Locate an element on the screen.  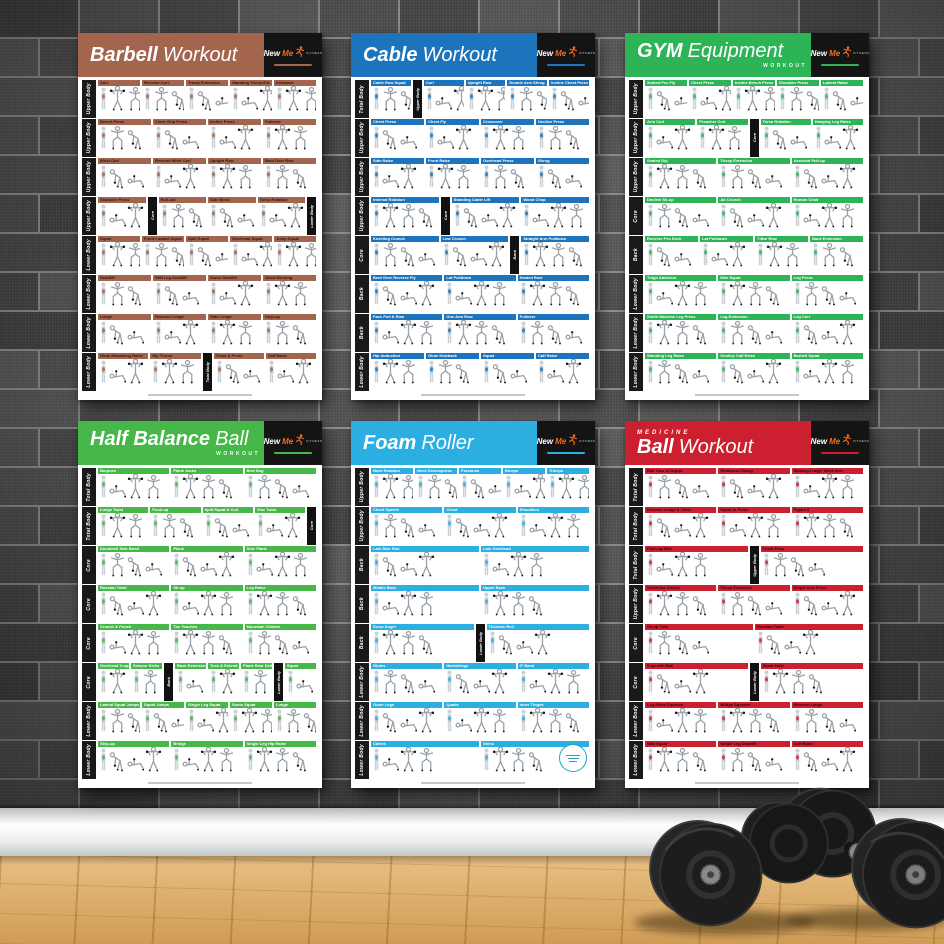
exercise-cell: Stiff Leg Deadlift is located at coordinates (179, 294).